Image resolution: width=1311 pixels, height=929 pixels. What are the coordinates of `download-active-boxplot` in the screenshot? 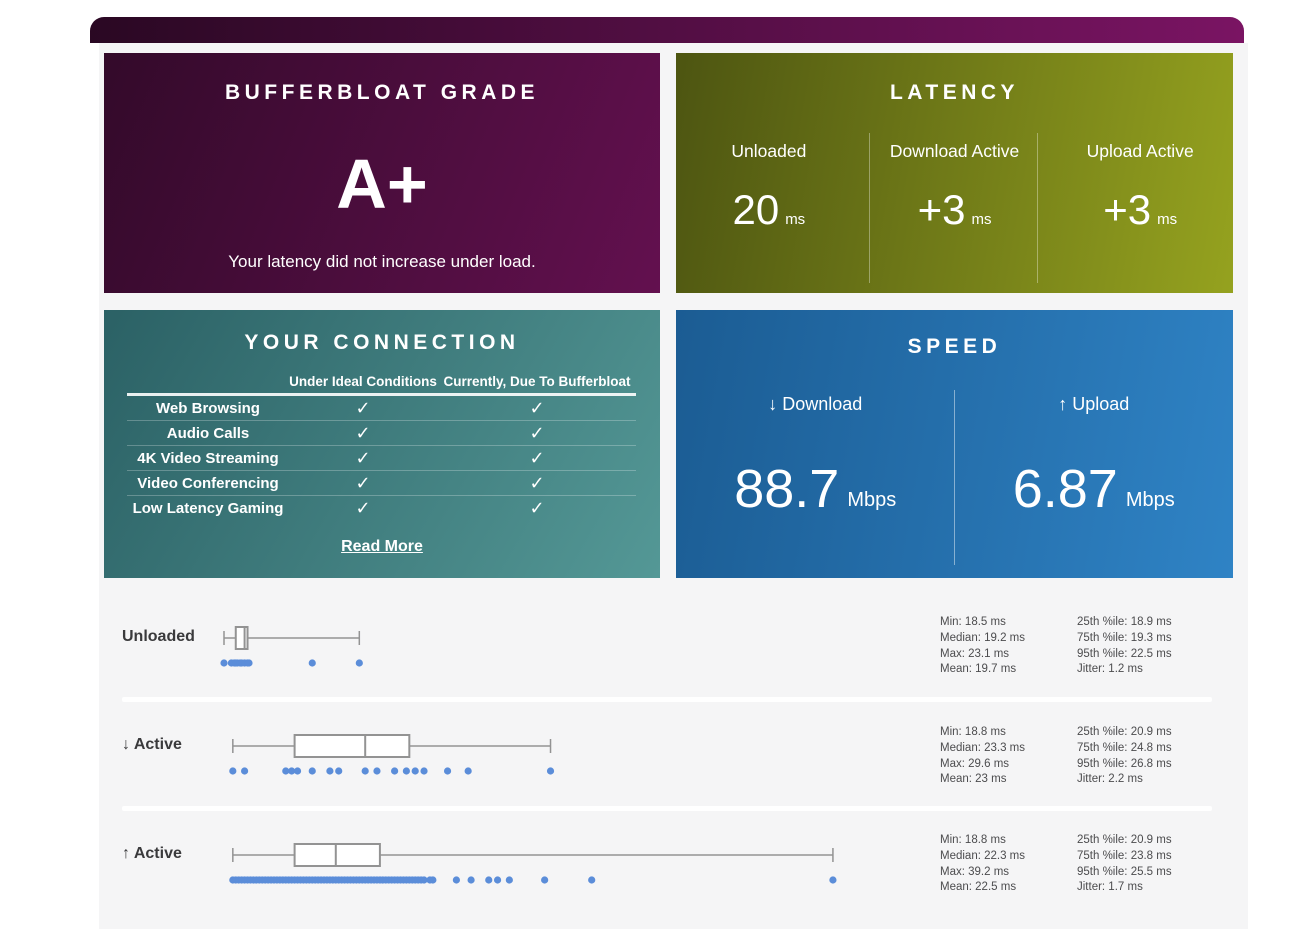 It's located at (392, 754).